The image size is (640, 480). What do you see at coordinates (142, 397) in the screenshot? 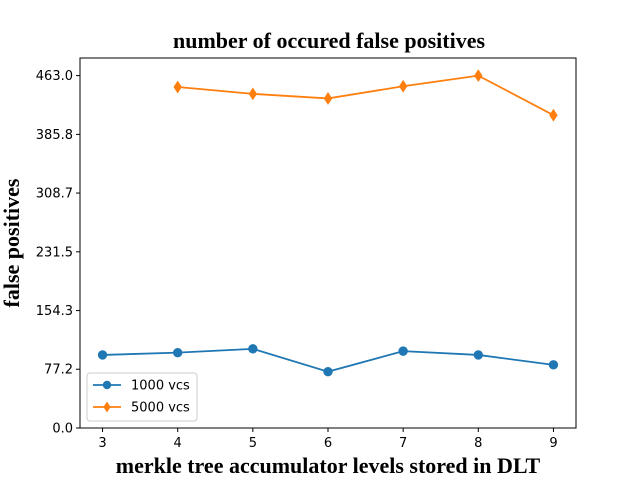
I see `legend: 1000 vcs 5000 vcs` at bounding box center [142, 397].